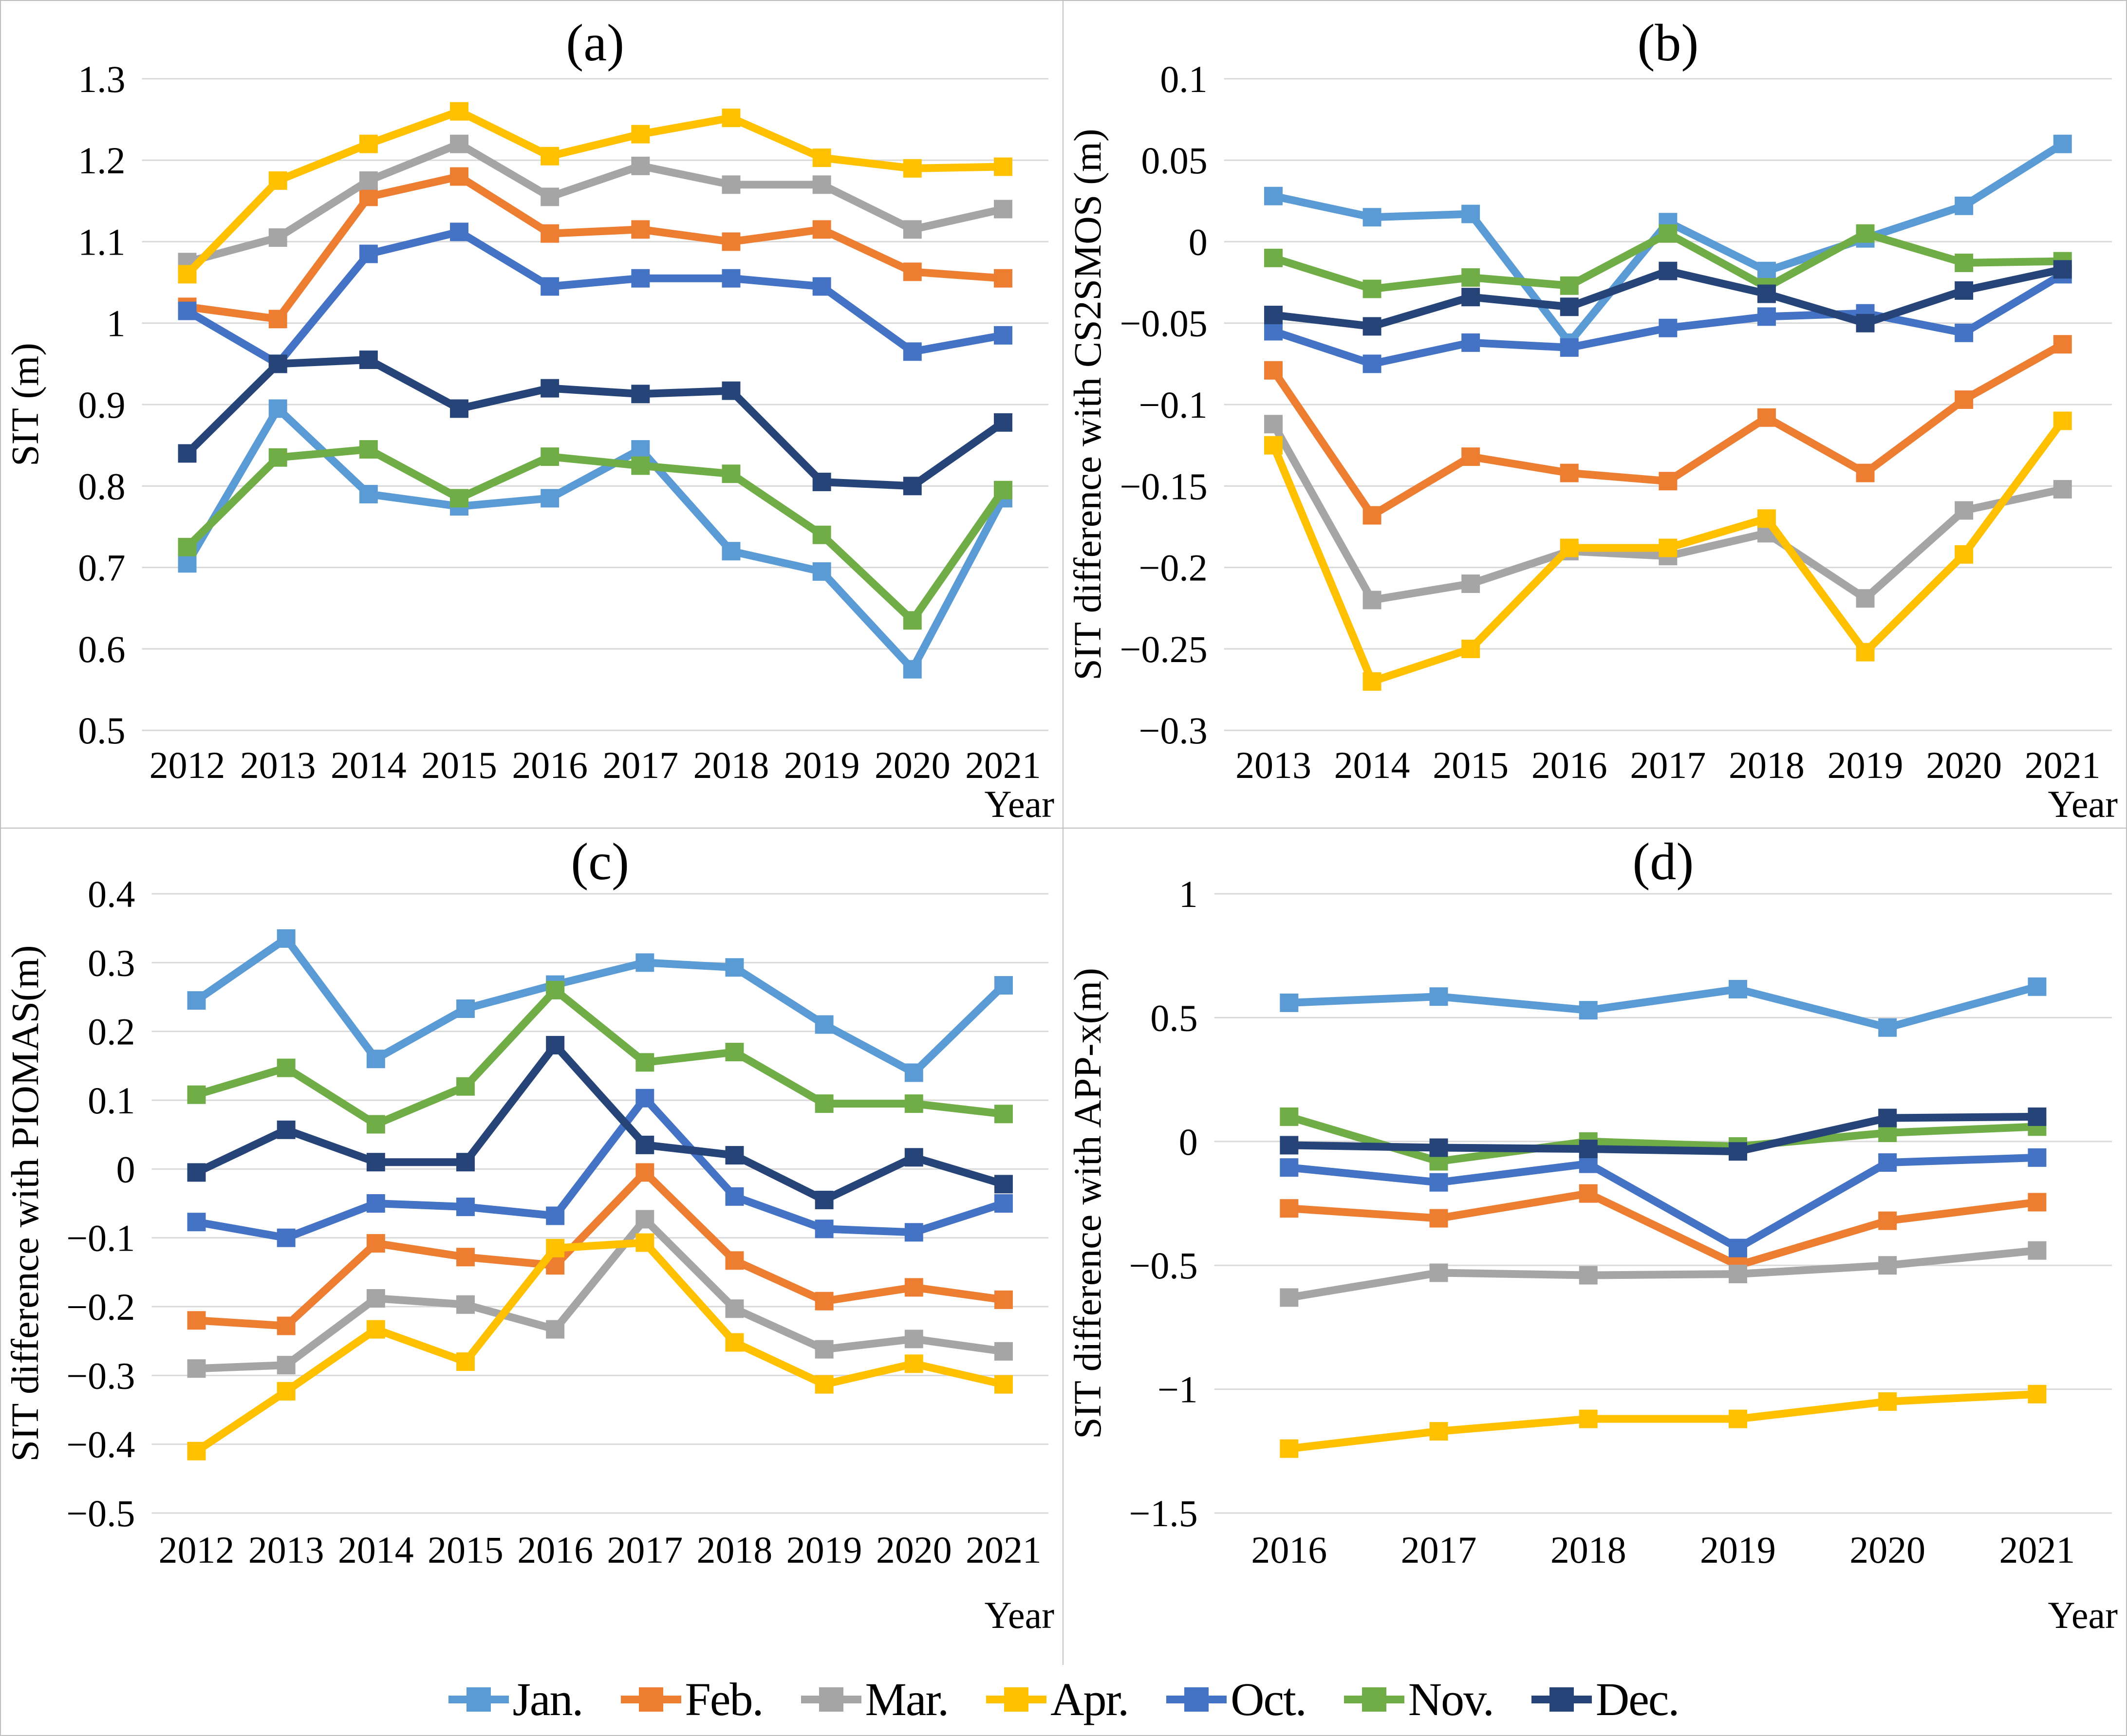 Image resolution: width=2127 pixels, height=1736 pixels. I want to click on legend-item-dec: Dec., so click(1605, 1699).